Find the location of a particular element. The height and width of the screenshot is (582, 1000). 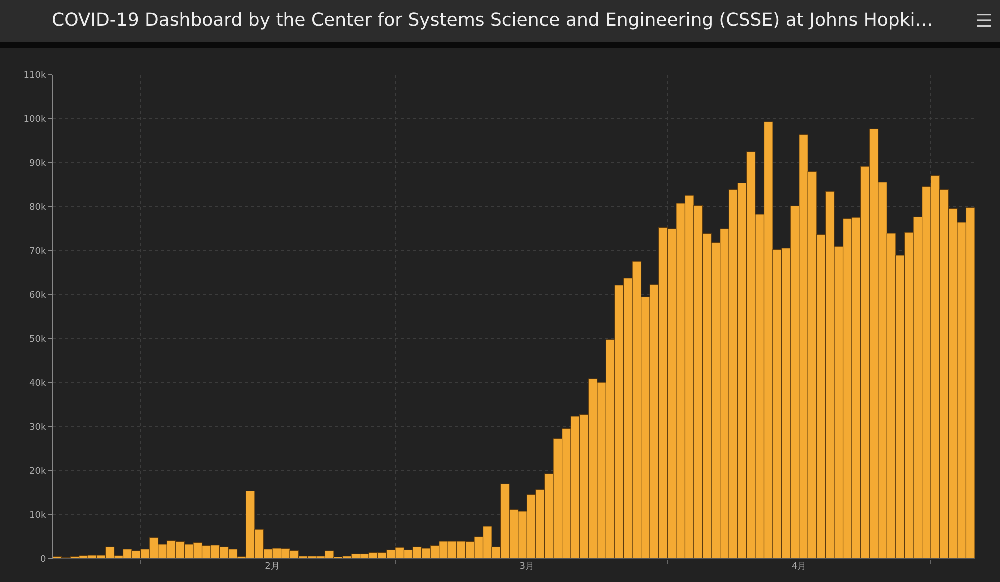

y-tick-label: 10k is located at coordinates (38, 516).